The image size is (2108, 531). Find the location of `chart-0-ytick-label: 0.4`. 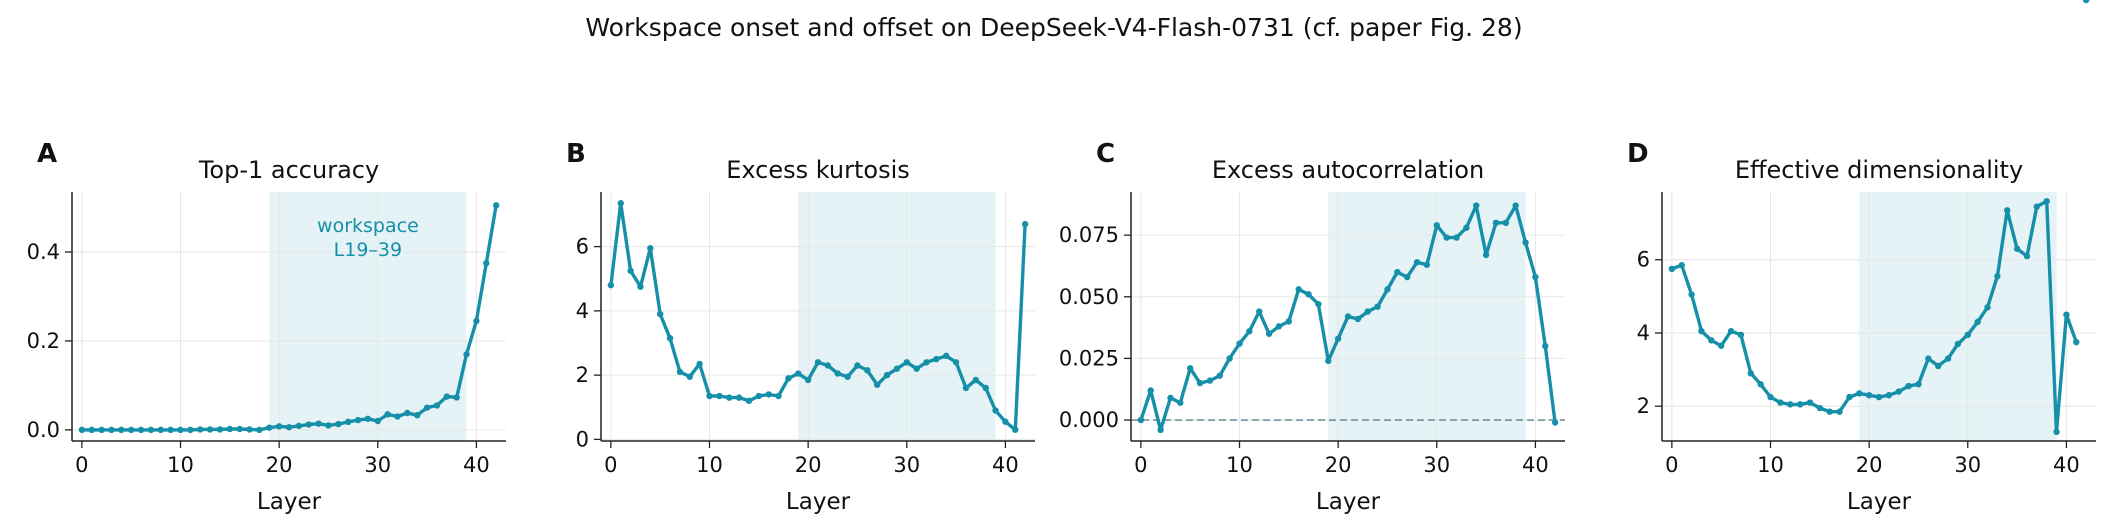

chart-0-ytick-label: 0.4 is located at coordinates (43, 252).